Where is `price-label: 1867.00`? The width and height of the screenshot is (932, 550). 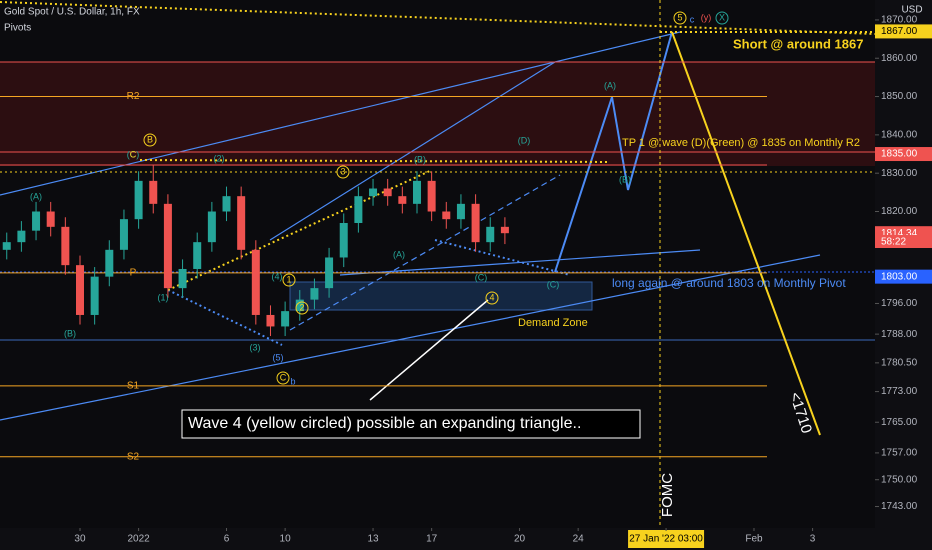
price-label: 1867.00 is located at coordinates (899, 31).